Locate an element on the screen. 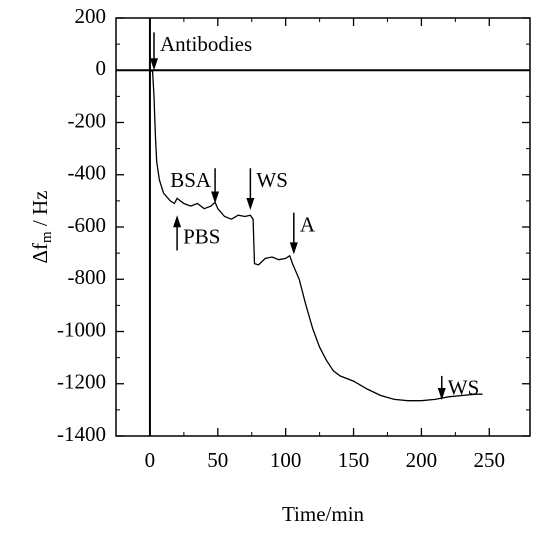 Image resolution: width=541 pixels, height=541 pixels. x-axis-label: Time/min is located at coordinates (323, 514).